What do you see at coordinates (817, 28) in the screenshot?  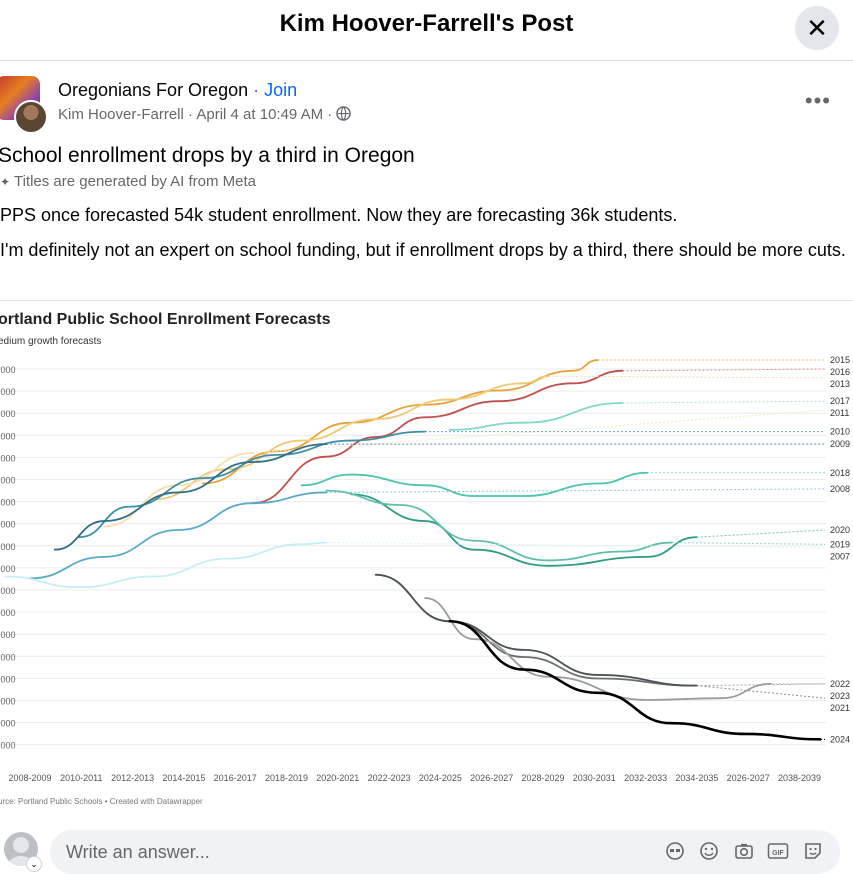 I see `close-button: ✕` at bounding box center [817, 28].